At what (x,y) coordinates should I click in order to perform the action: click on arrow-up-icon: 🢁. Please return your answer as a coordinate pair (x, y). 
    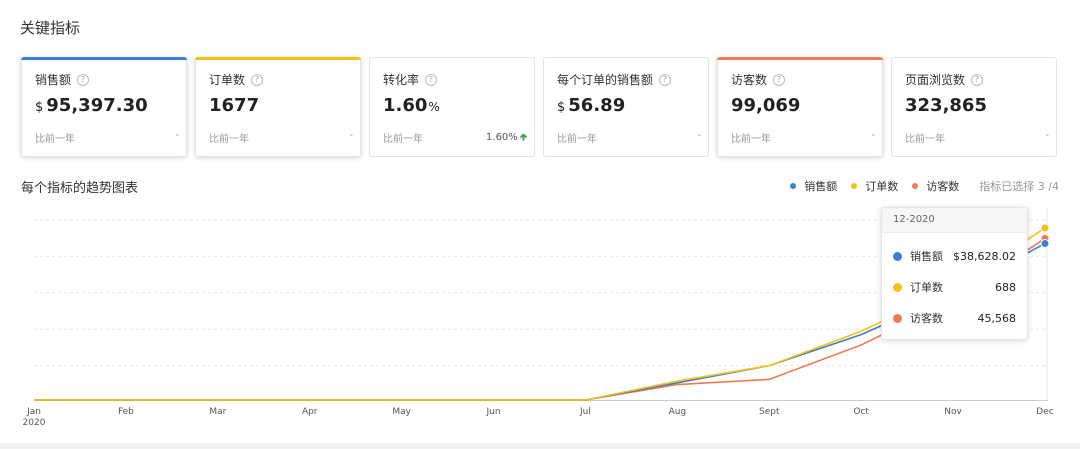
    Looking at the image, I should click on (523, 137).